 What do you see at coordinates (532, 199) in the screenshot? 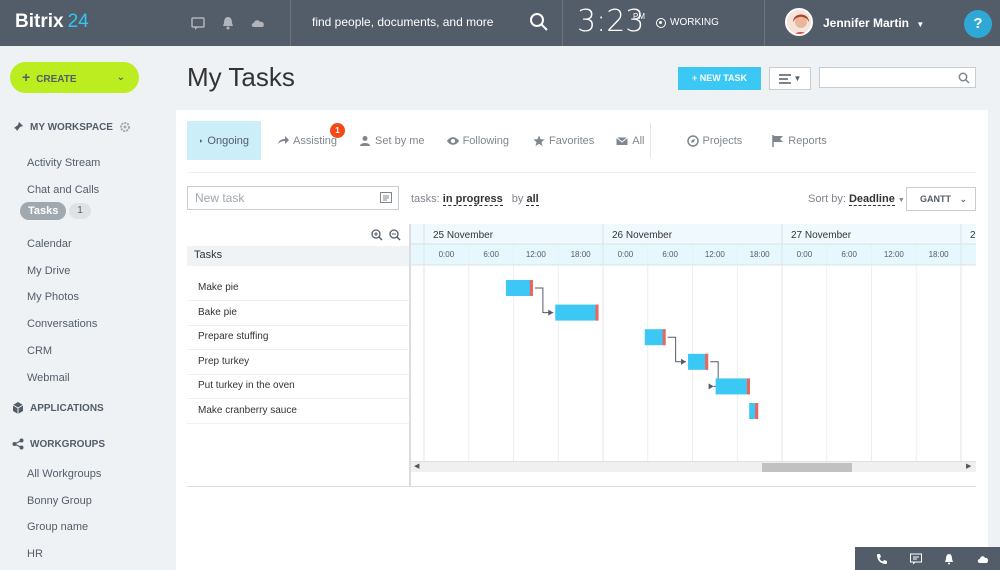
I see `filter-who-link: all` at bounding box center [532, 199].